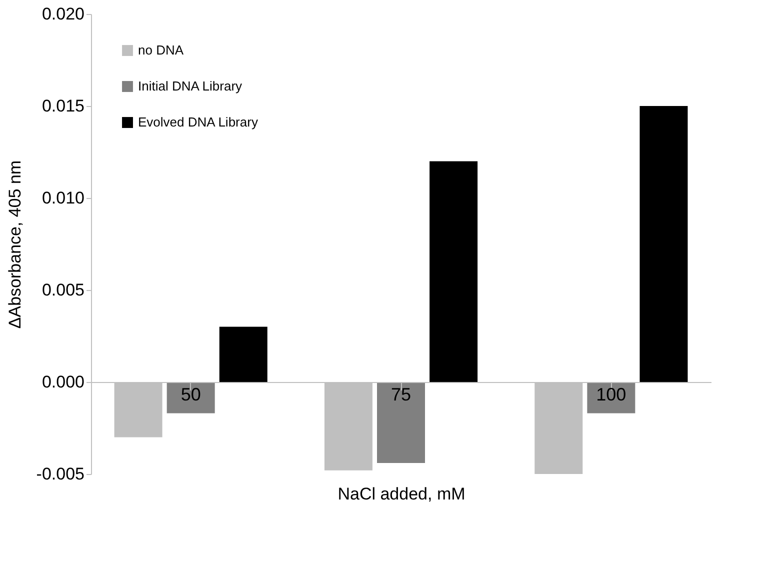  What do you see at coordinates (401, 394) in the screenshot?
I see `x-tick-label: 75` at bounding box center [401, 394].